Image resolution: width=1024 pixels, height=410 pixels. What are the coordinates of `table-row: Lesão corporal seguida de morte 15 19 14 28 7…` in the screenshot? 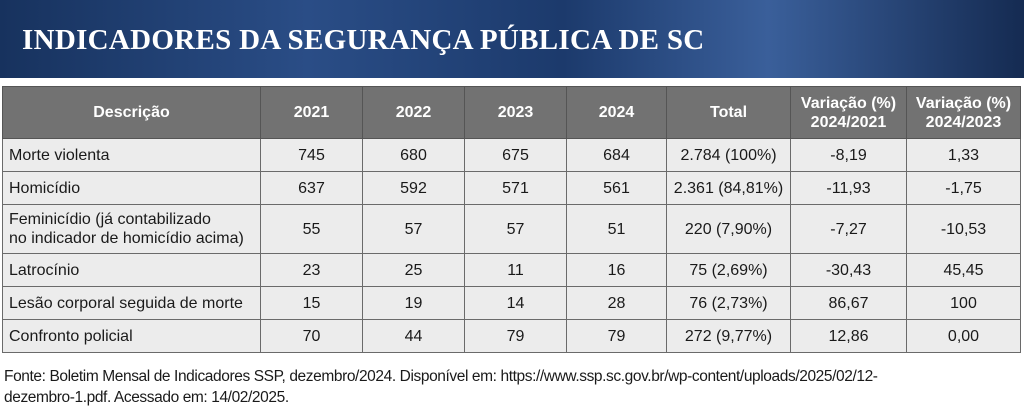 It's located at (511, 303).